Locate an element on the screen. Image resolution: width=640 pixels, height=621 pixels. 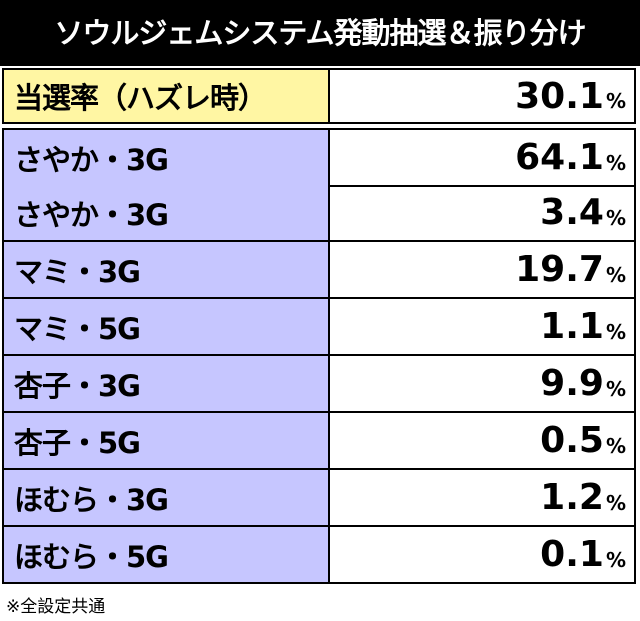
row-label: 杏子・3G is located at coordinates (167, 383).